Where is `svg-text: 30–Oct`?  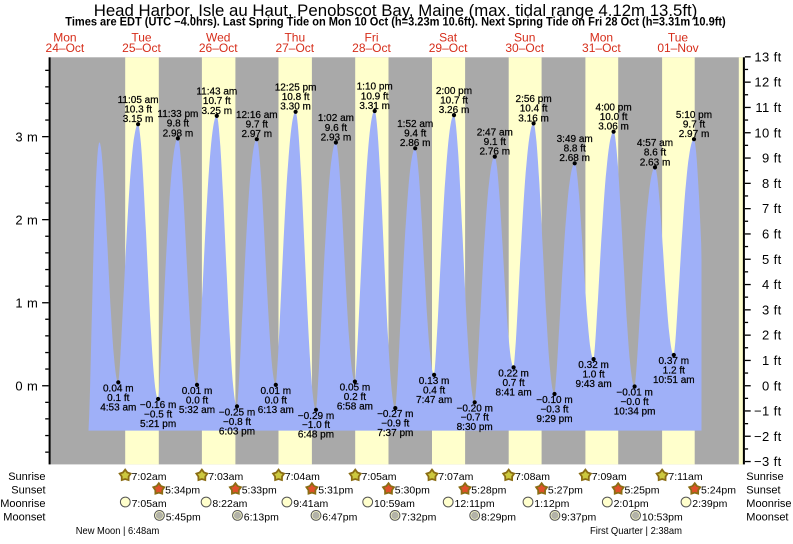
svg-text: 30–Oct is located at coordinates (524, 48).